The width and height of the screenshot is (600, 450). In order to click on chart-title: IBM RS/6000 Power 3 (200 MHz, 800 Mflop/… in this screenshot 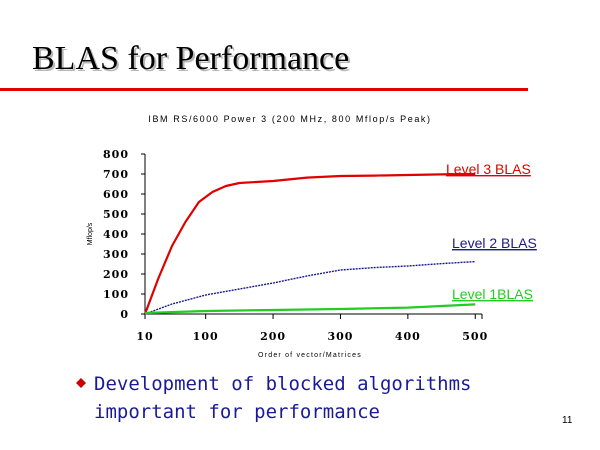, I will do `click(289, 119)`.